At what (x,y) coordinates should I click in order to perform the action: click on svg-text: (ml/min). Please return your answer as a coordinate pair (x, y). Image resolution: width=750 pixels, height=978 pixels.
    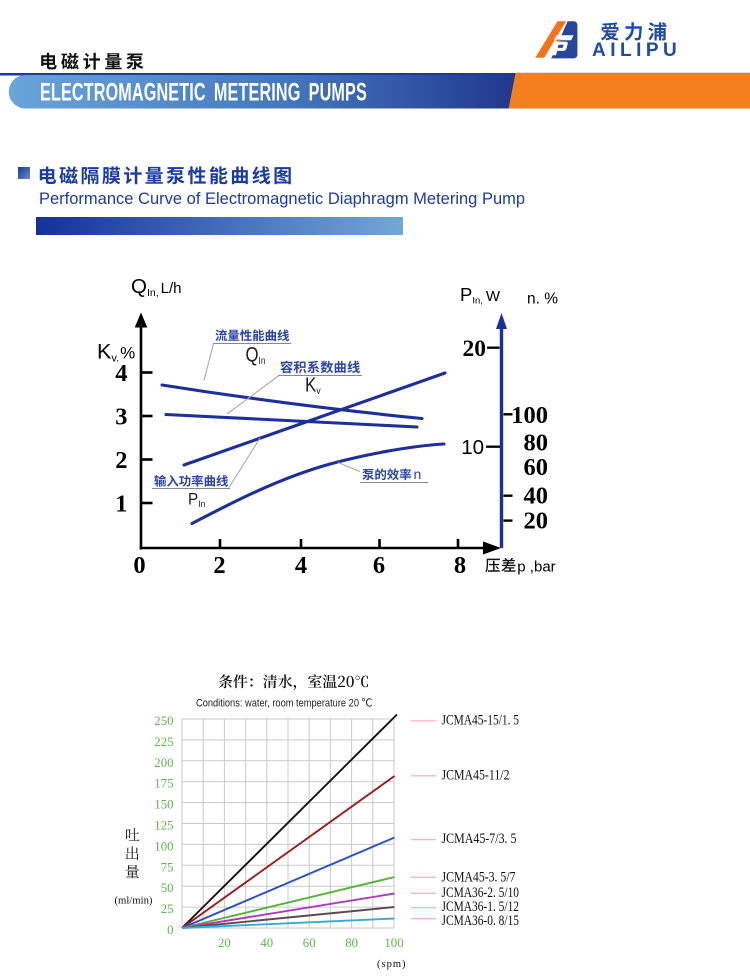
    Looking at the image, I should click on (134, 901).